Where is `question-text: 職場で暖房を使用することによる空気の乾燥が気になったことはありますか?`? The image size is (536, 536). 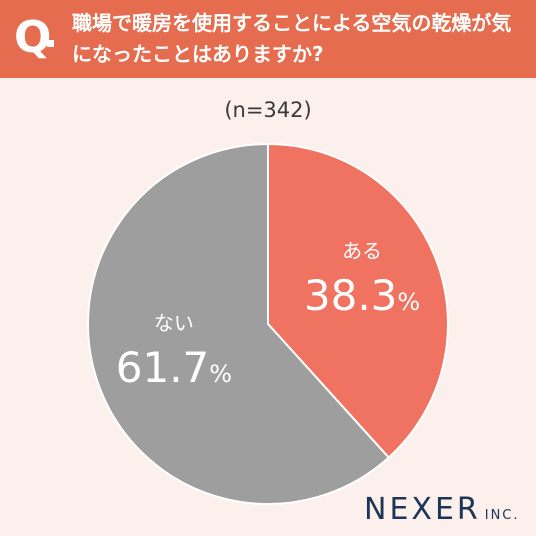 question-text: 職場で暖房を使用することによる空気の乾燥が気になったことはありますか? is located at coordinates (292, 38).